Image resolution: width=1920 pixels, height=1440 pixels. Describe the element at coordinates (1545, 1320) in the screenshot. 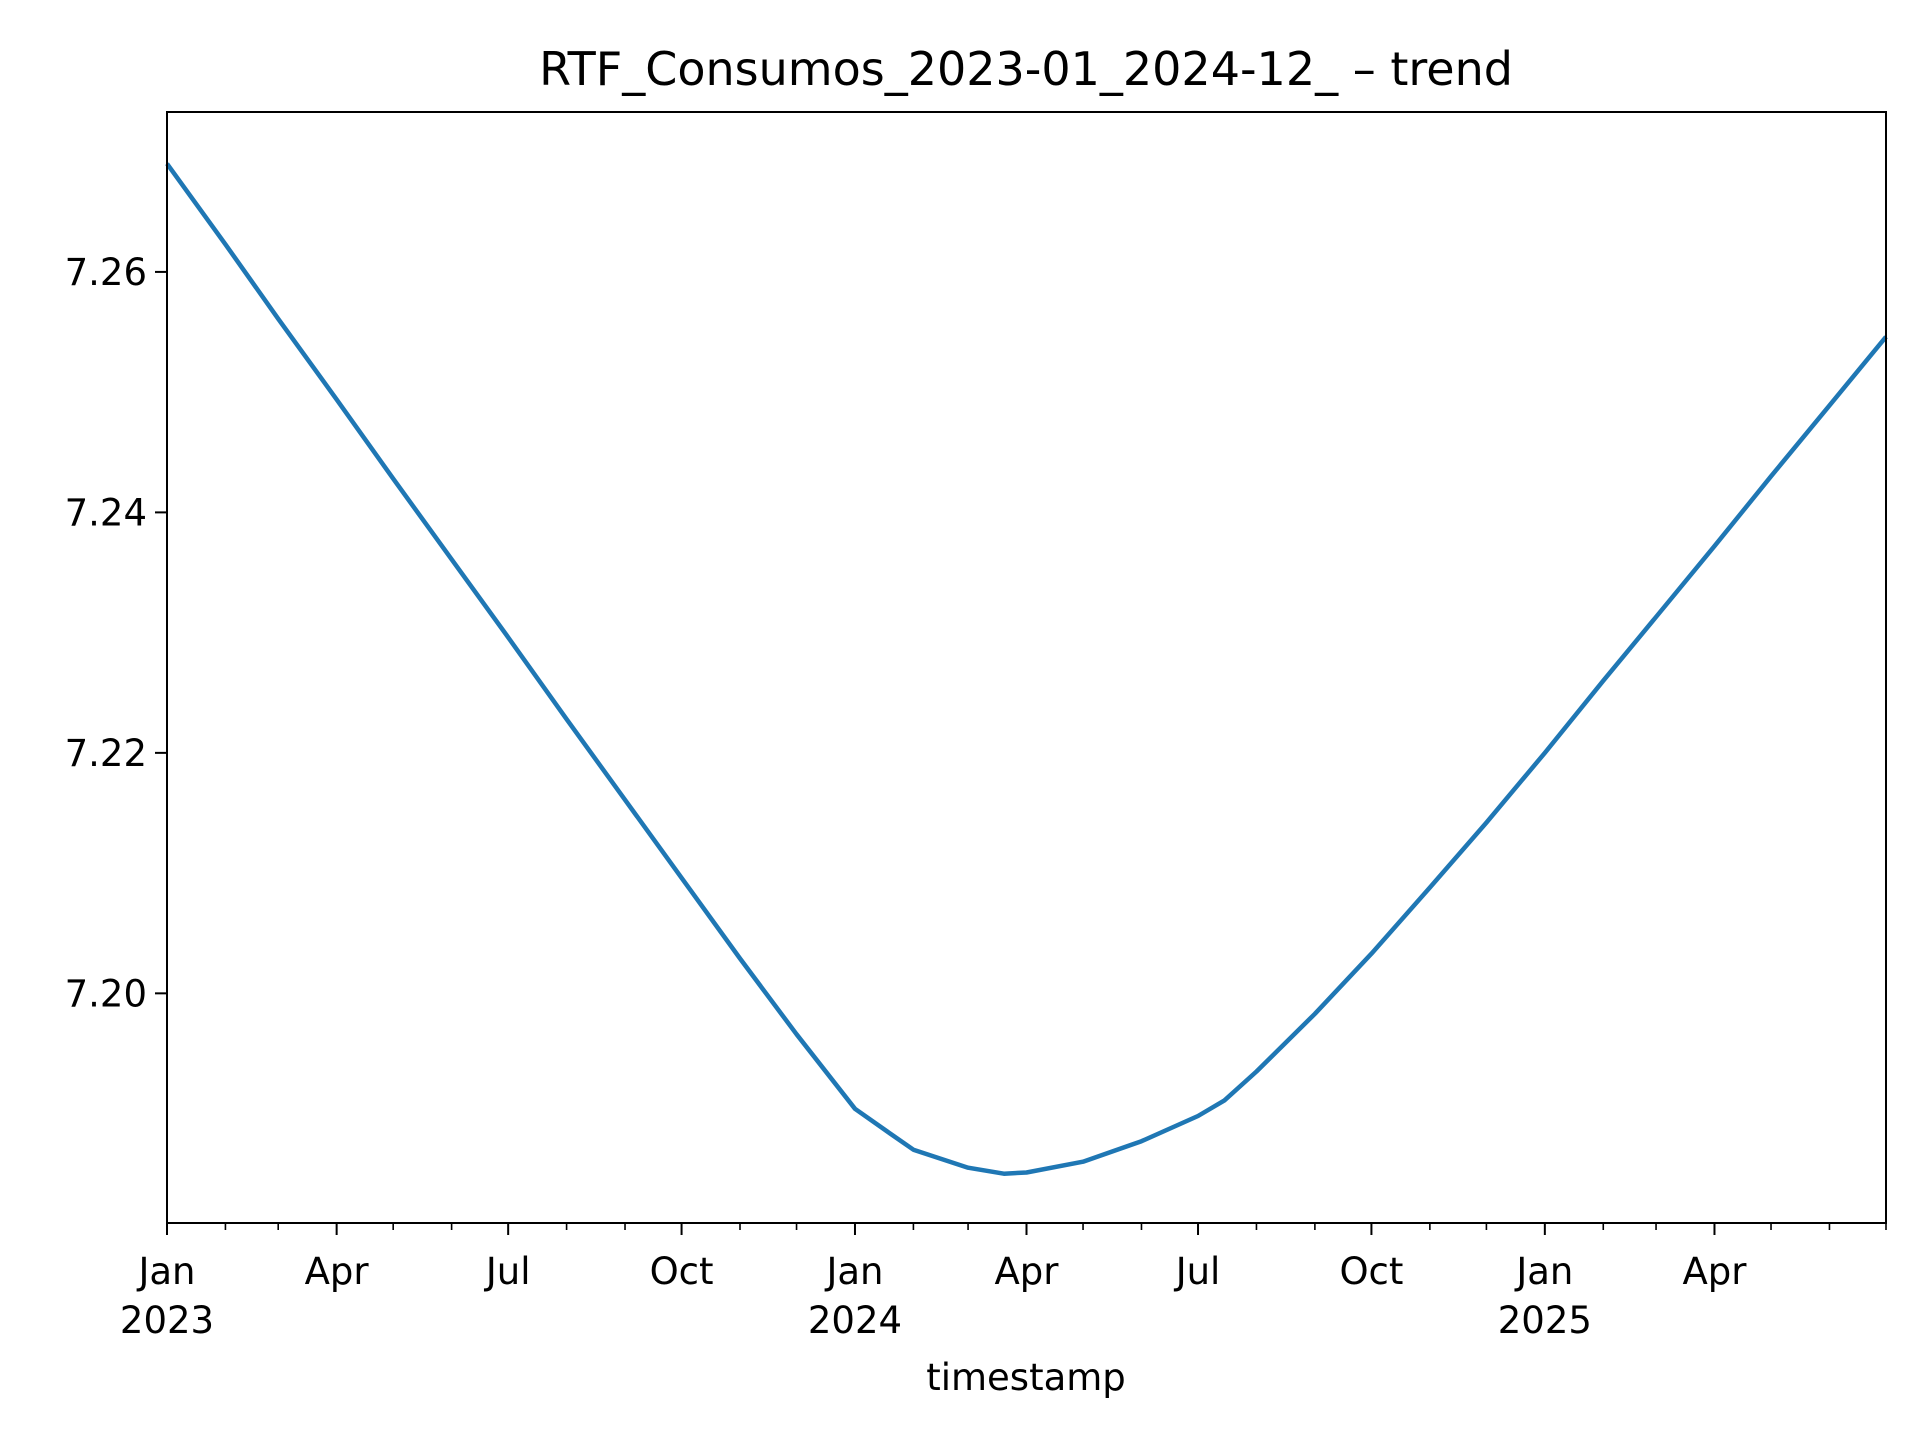

I see `x-tick-year-label: 2025` at that location.